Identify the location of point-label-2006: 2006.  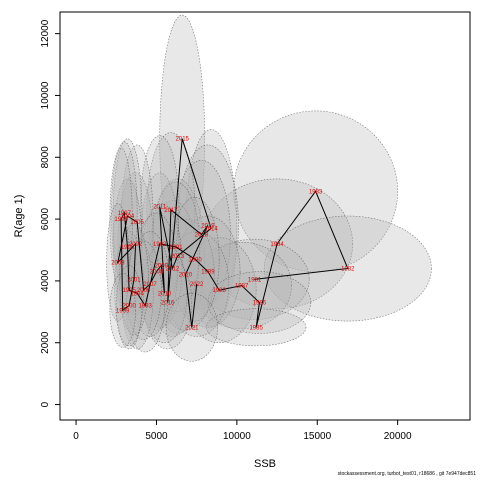
(144, 291).